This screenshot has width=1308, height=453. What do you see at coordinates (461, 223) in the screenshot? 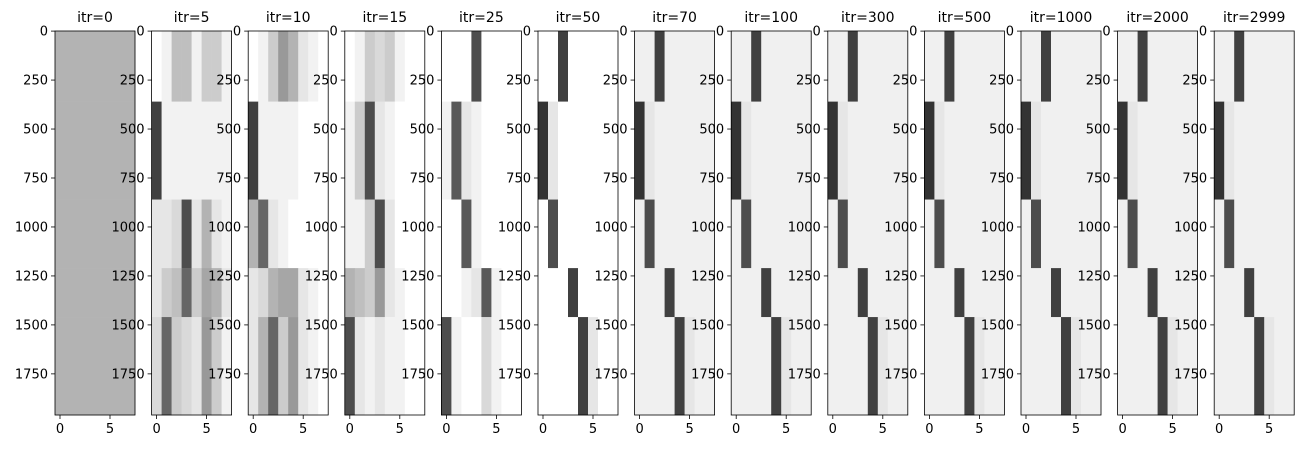
I see `panel: 0 5 0 250 500 750 1000 1250 1500 1750 itr=25` at bounding box center [461, 223].